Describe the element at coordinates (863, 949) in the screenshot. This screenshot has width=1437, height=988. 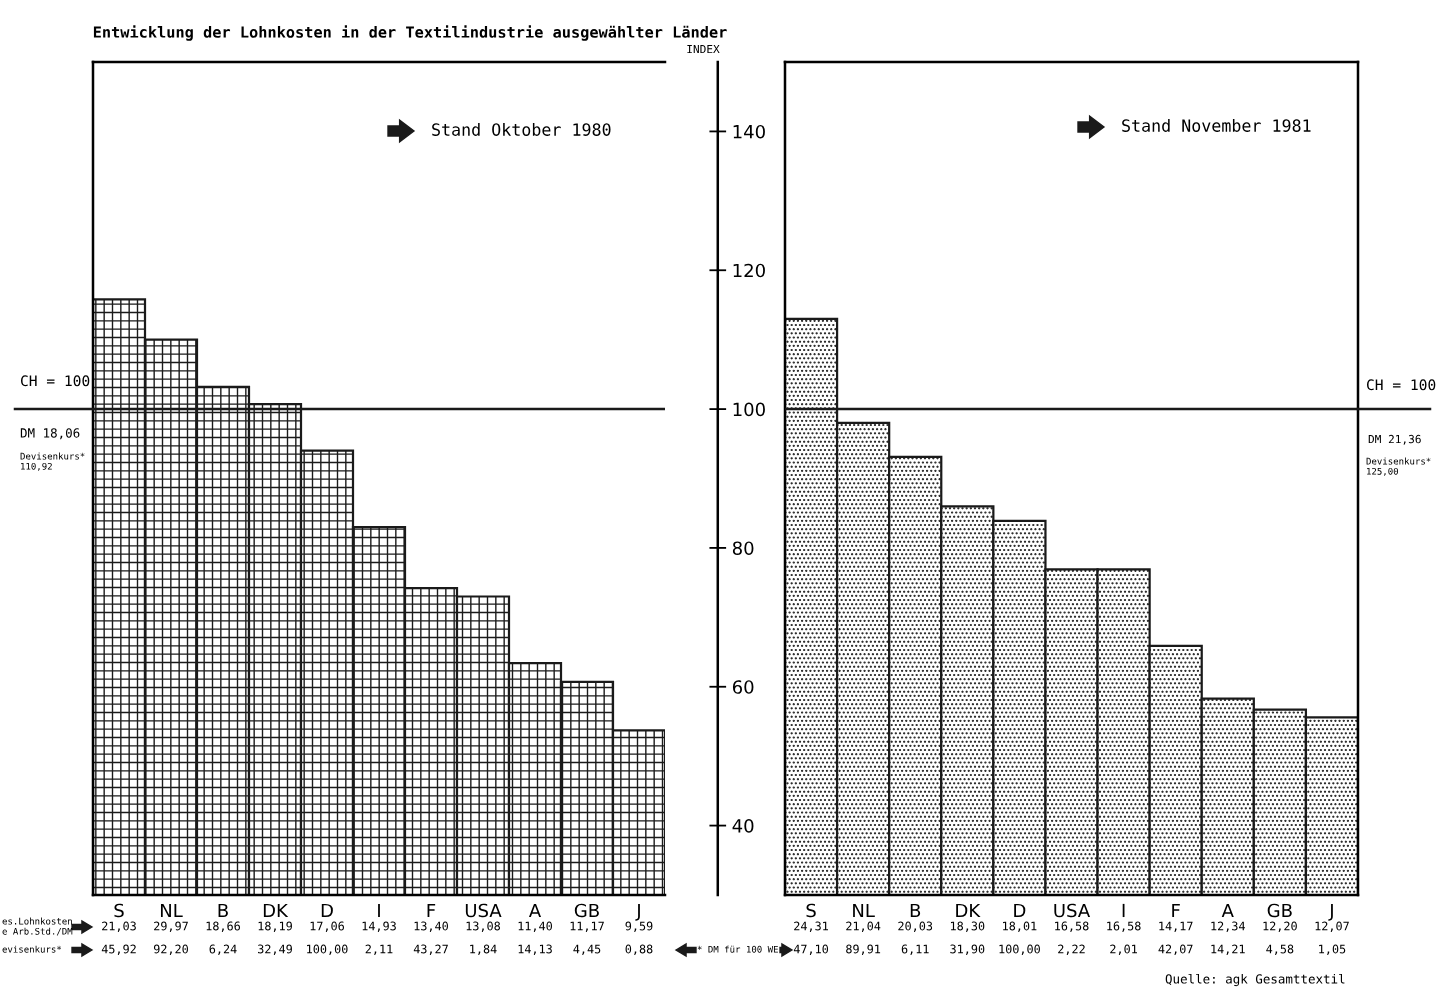
I see `text: 89,91` at that location.